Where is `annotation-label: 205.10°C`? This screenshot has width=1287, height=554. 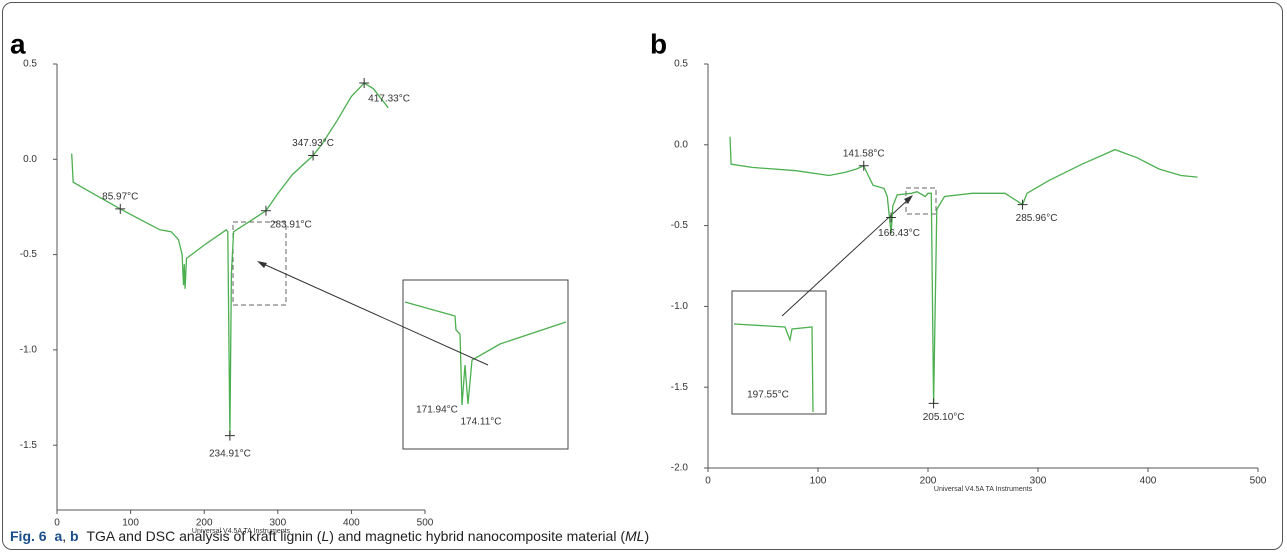
annotation-label: 205.10°C is located at coordinates (944, 417).